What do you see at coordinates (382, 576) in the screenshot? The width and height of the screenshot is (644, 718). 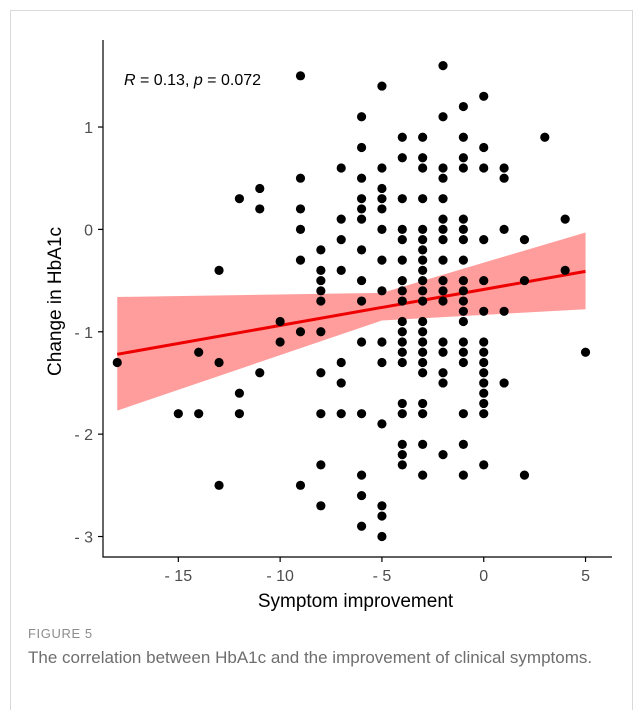 I see `x-tick-label: - 5` at bounding box center [382, 576].